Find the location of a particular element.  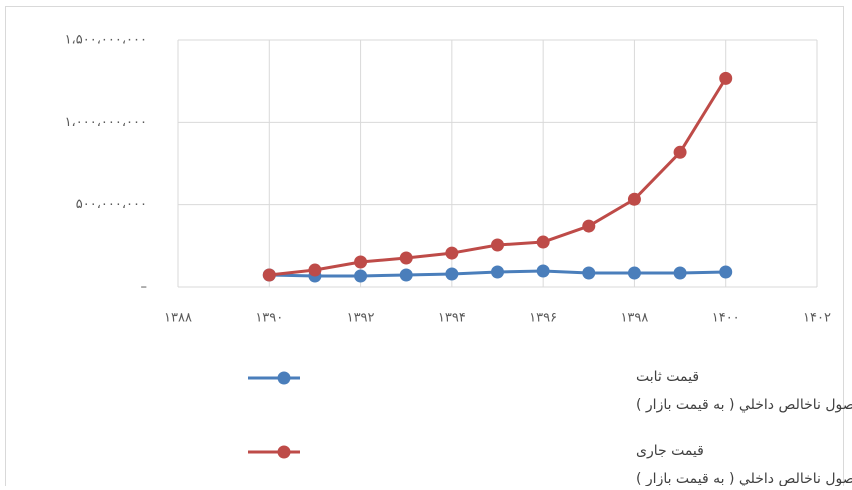

x-tick-label: ۱۴۰۲ is located at coordinates (817, 318).